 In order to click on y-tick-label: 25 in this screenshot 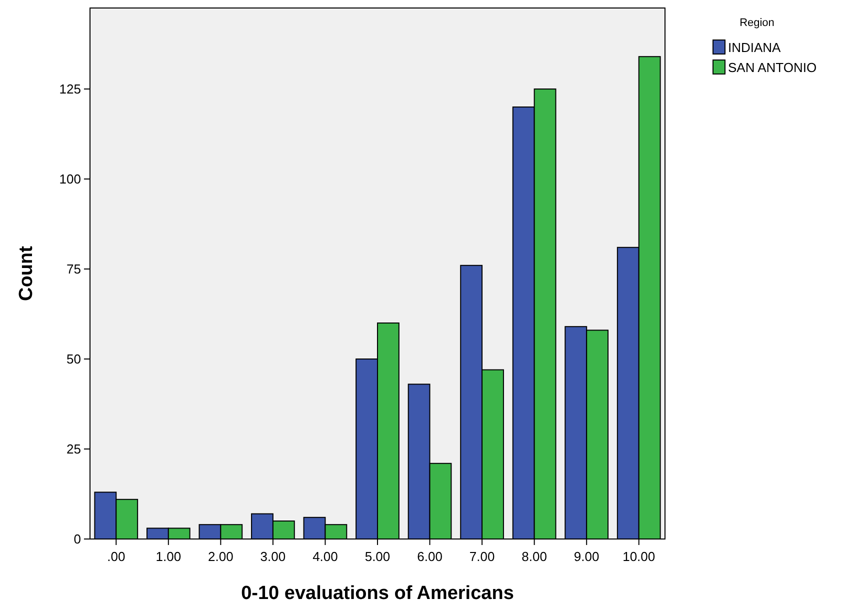, I will do `click(73, 449)`.